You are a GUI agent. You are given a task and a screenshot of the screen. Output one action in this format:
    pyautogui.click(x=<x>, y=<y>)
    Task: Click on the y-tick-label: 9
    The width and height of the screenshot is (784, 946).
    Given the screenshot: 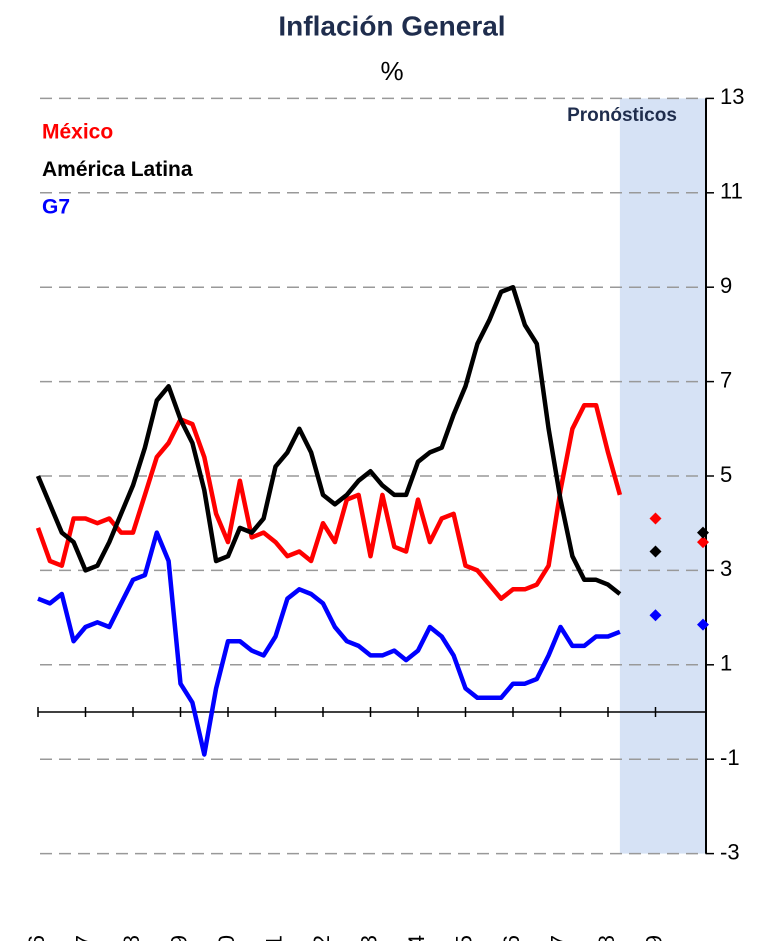 What is the action you would take?
    pyautogui.click(x=726, y=285)
    